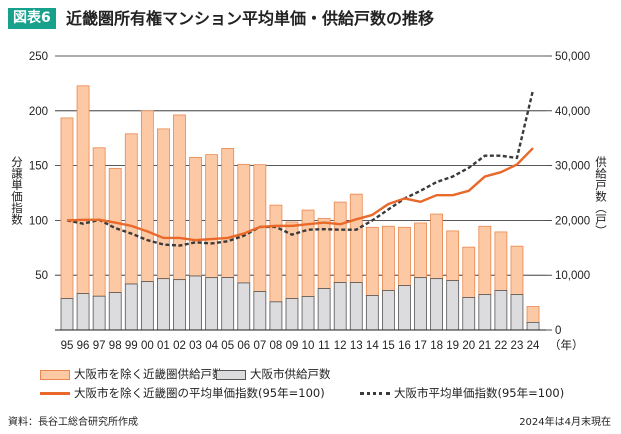  I want to click on right-tick-label: 30,000, so click(572, 167).